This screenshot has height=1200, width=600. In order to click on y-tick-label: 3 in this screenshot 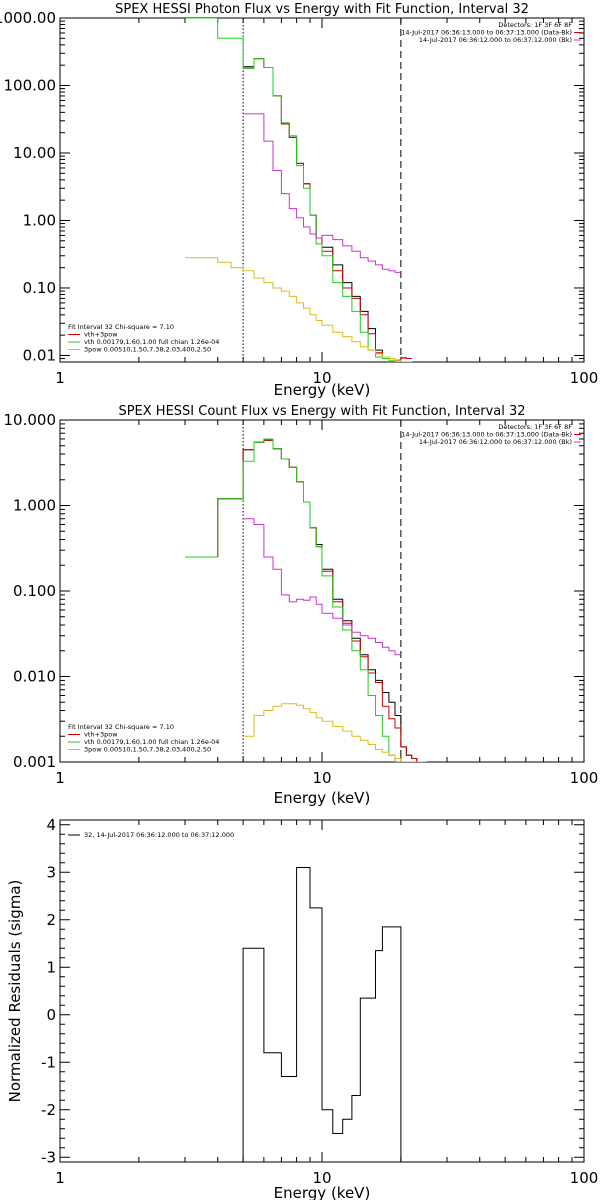, I will do `click(51, 872)`.